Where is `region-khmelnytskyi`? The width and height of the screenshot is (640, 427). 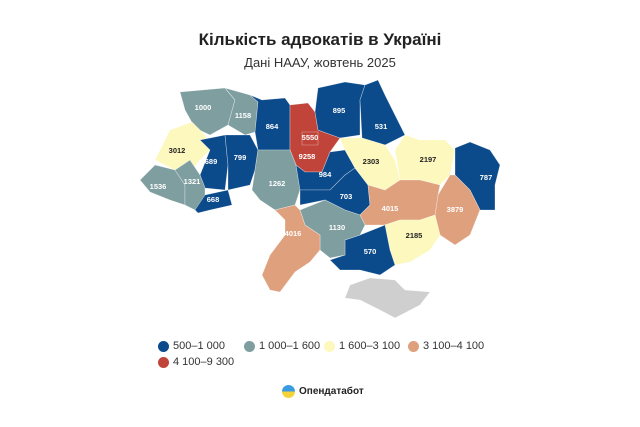 region-khmelnytskyi is located at coordinates (241, 162).